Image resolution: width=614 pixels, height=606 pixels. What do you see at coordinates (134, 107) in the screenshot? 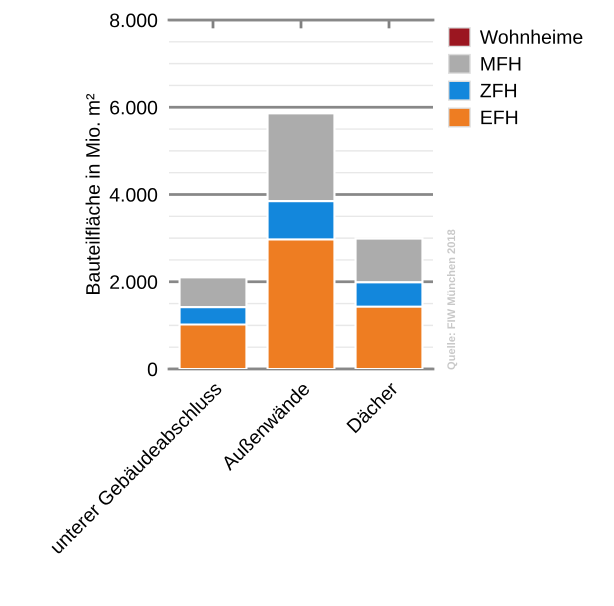
I see `y-tick-label: 6.000` at bounding box center [134, 107].